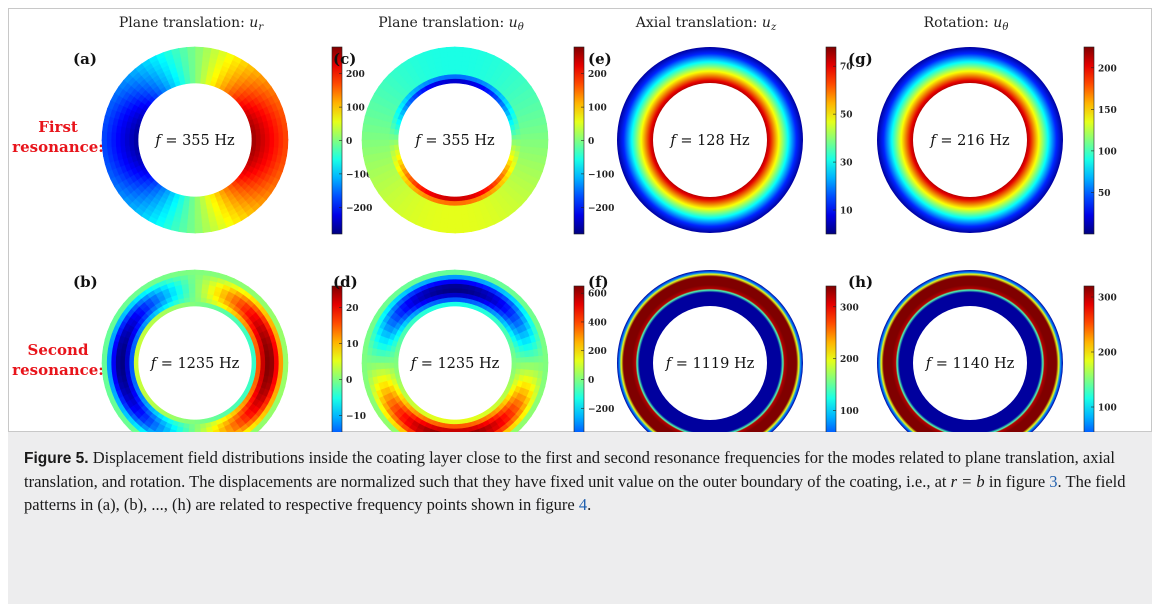 The image size is (1167, 613). What do you see at coordinates (345, 282) in the screenshot?
I see `panel-d-label: (d)` at bounding box center [345, 282].